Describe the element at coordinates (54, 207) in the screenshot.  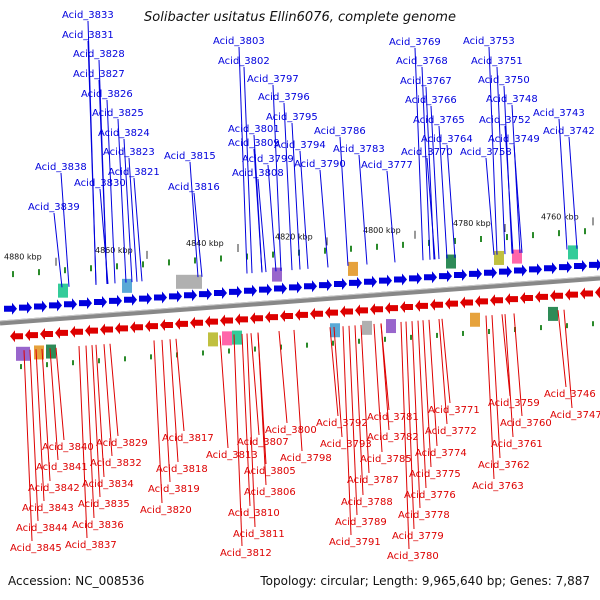
I see `forward-gene-label: Acid_3839` at that location.